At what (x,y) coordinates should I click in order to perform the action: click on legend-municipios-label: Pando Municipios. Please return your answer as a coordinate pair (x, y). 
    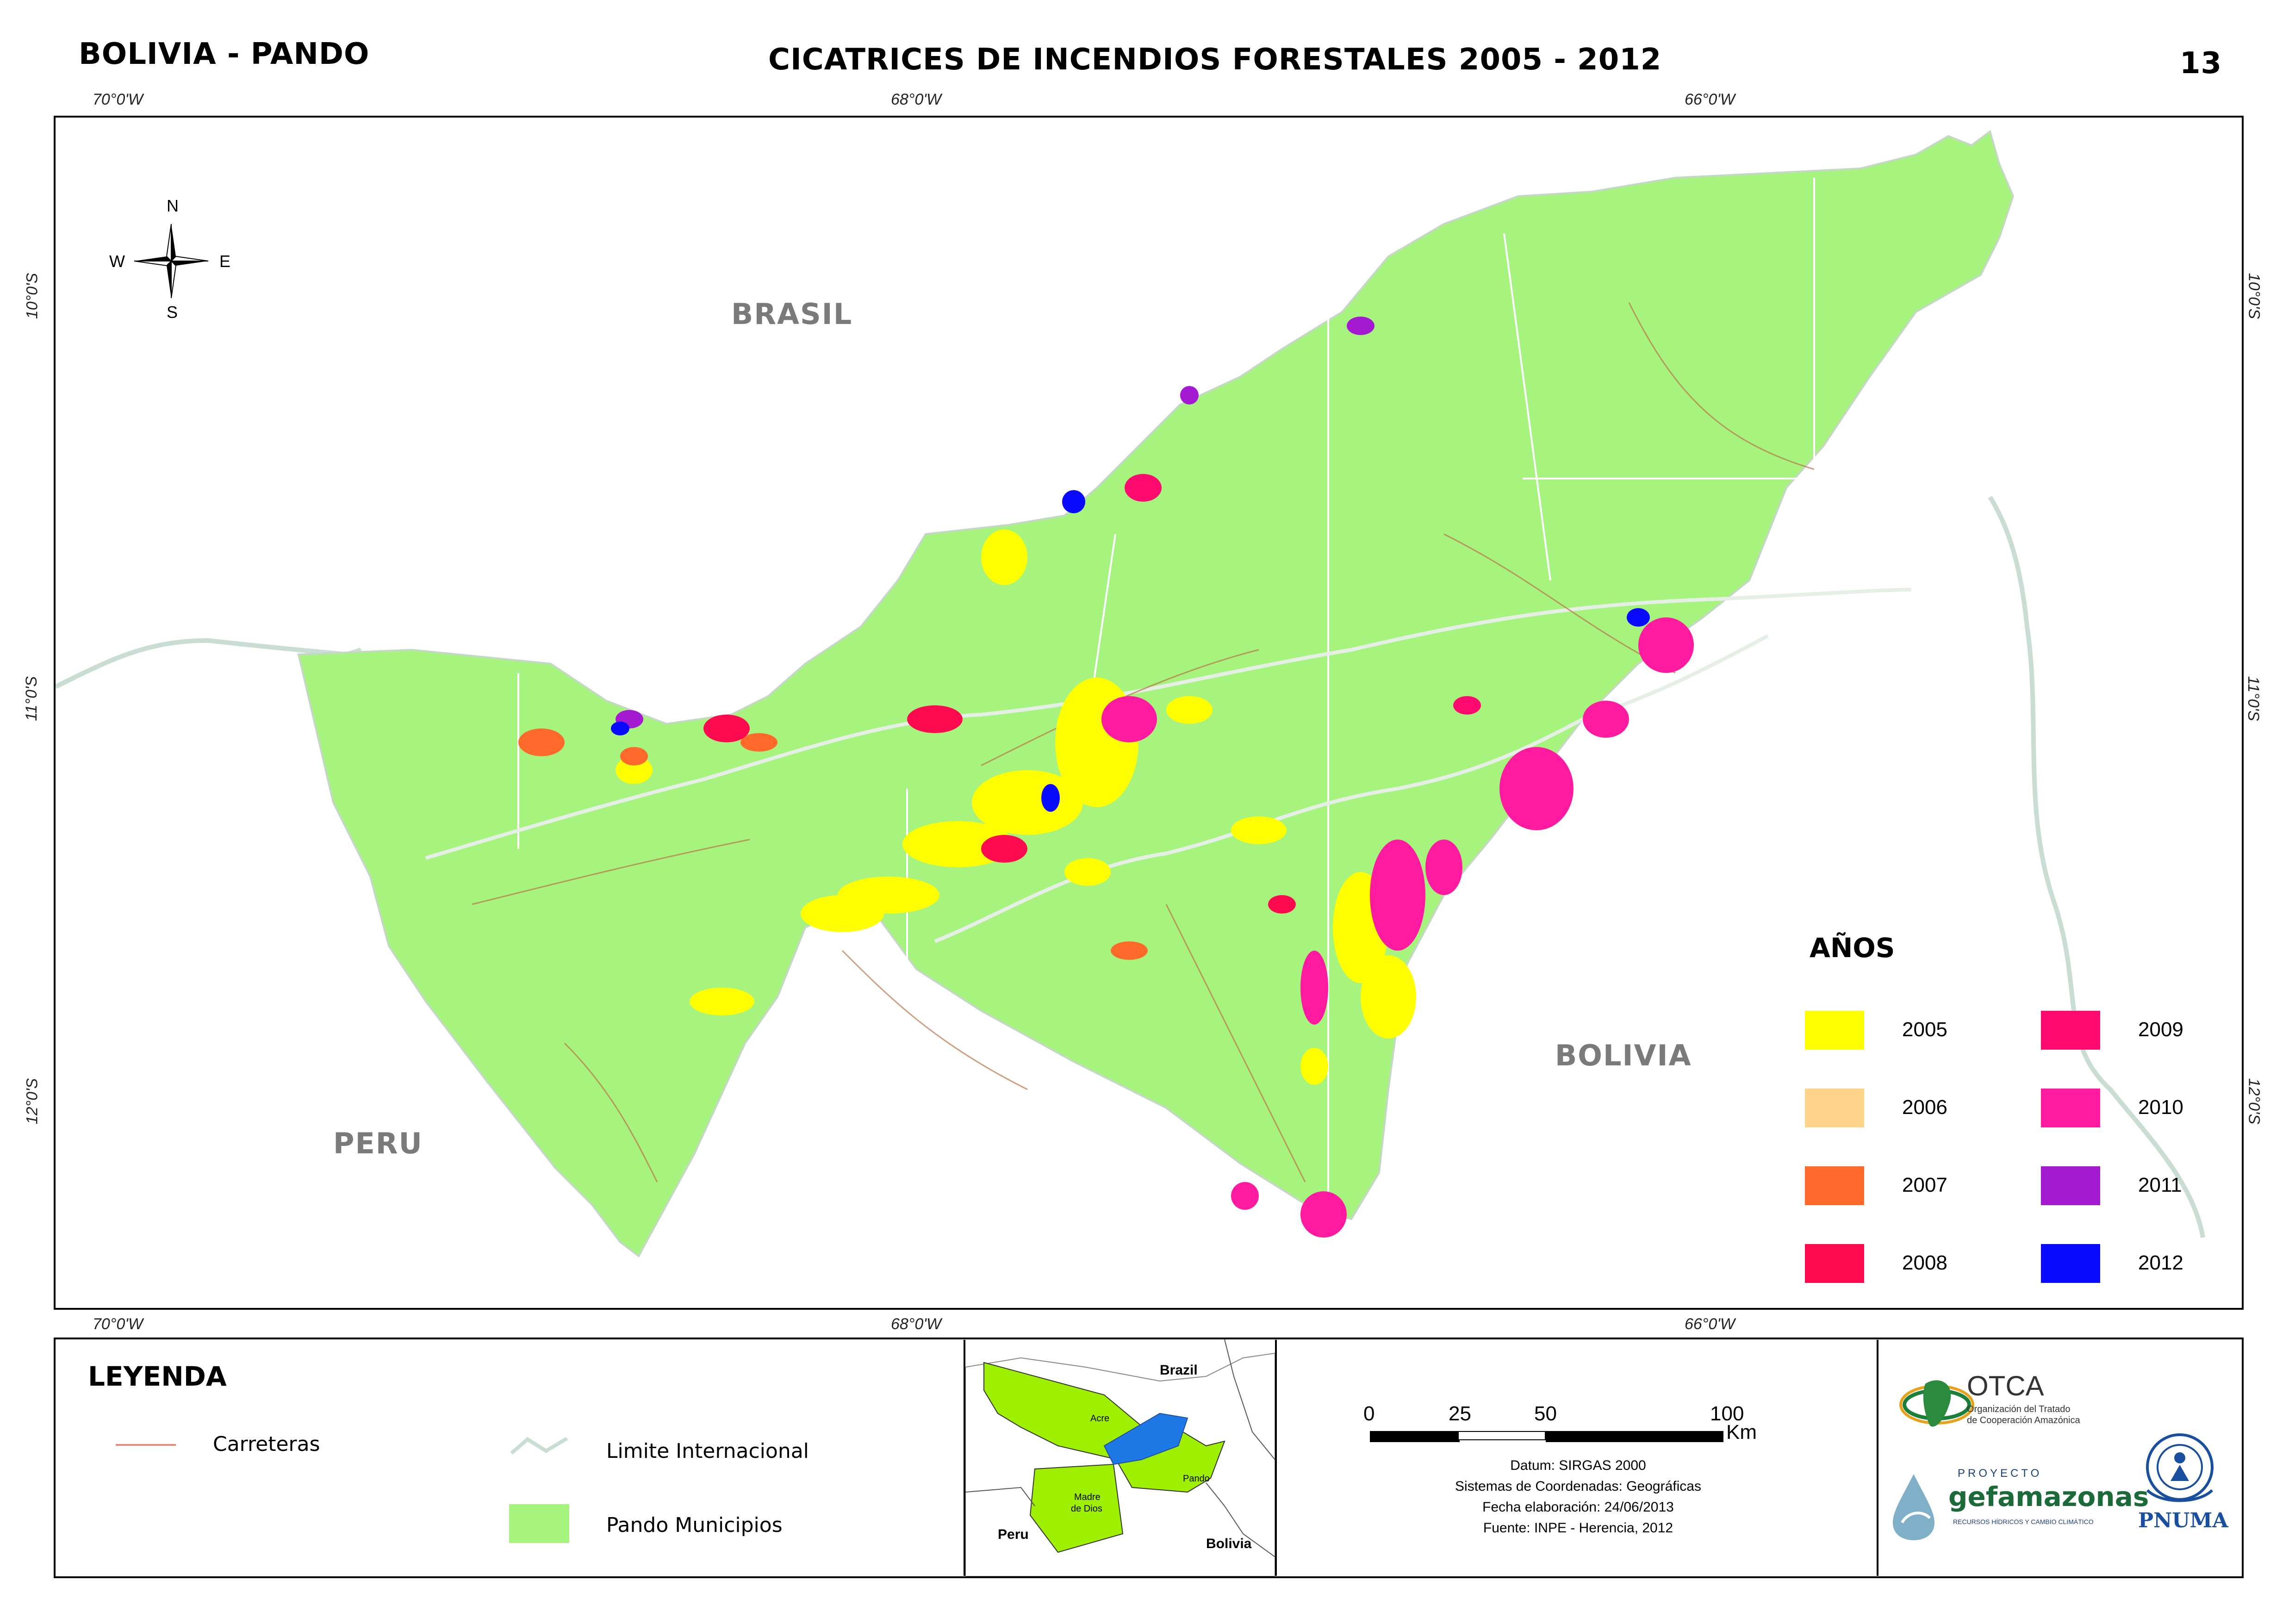
    Looking at the image, I should click on (694, 1525).